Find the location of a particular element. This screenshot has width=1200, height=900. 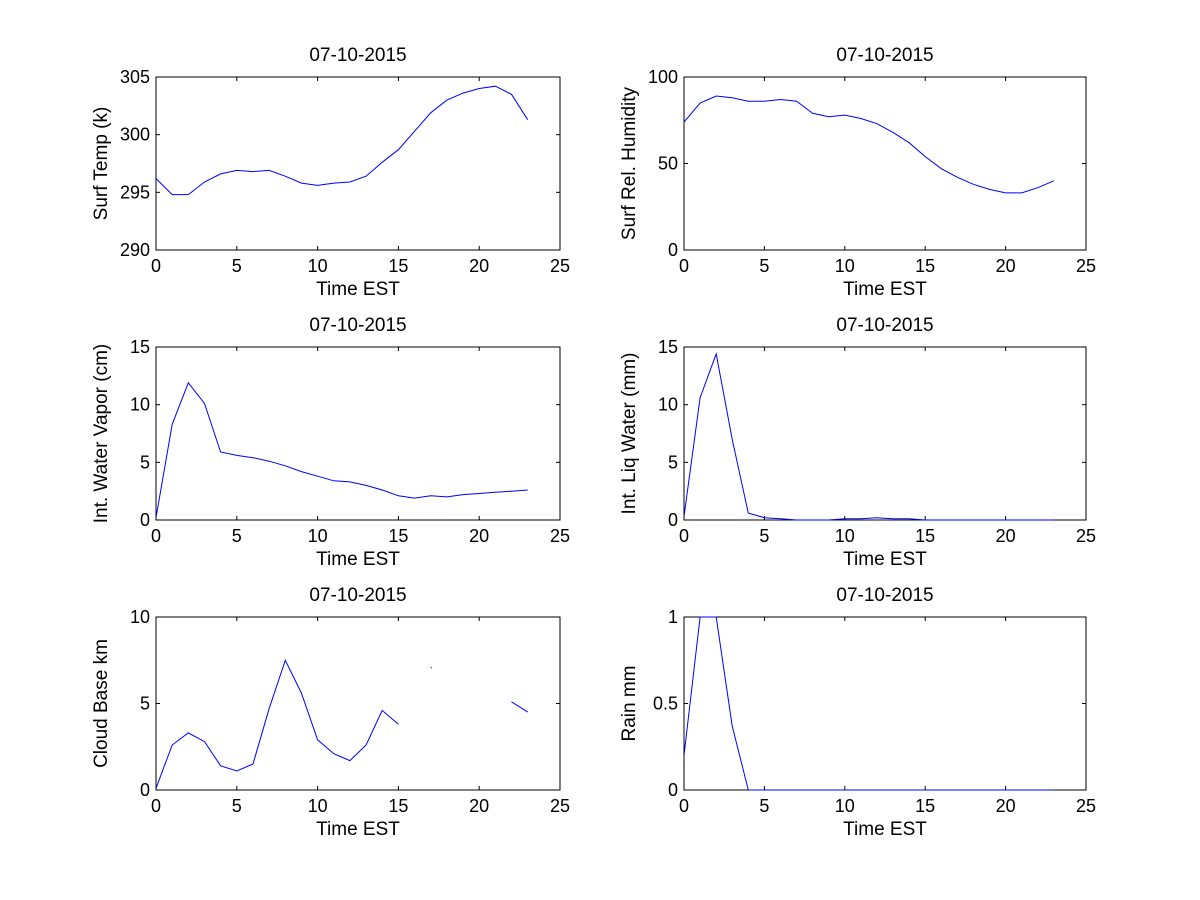

y-tick-label: 290 is located at coordinates (135, 250).